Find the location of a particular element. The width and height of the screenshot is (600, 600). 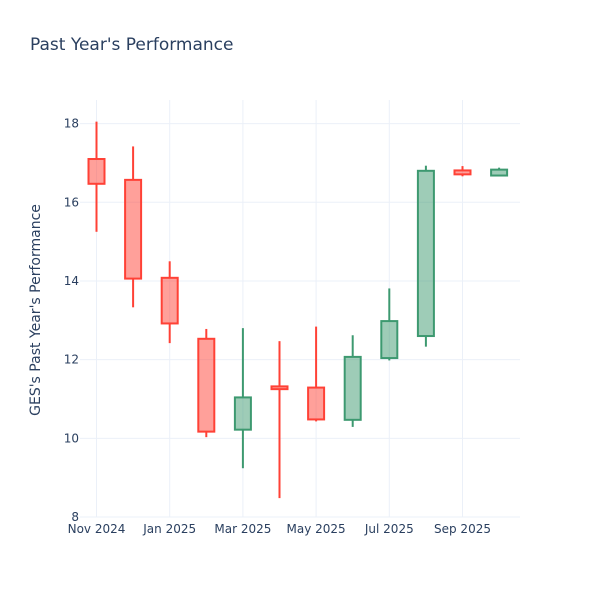

y-axis-title: GES's Past Year's Performance is located at coordinates (36, 310).